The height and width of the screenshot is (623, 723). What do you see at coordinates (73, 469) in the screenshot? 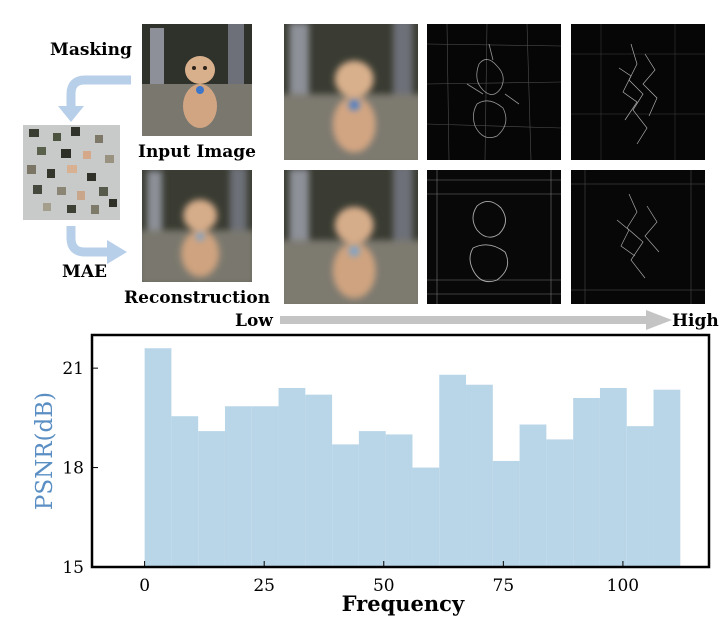
I see `y-tick-label: 18` at bounding box center [73, 469].